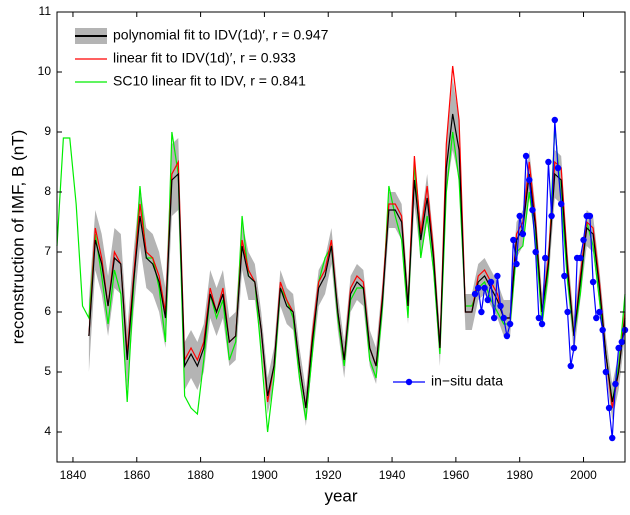  I want to click on x-tick-label: 1980, so click(519, 475).